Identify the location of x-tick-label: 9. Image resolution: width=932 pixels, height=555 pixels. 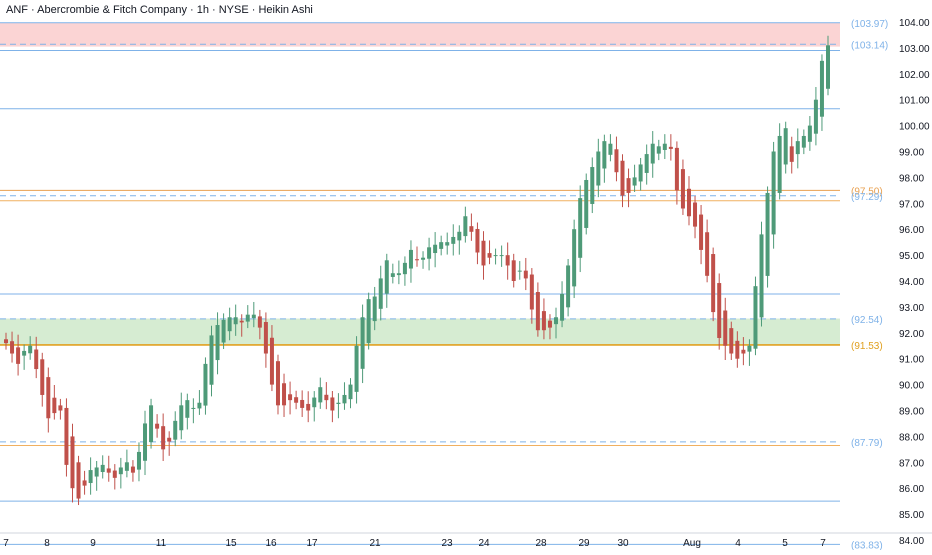
(93, 543).